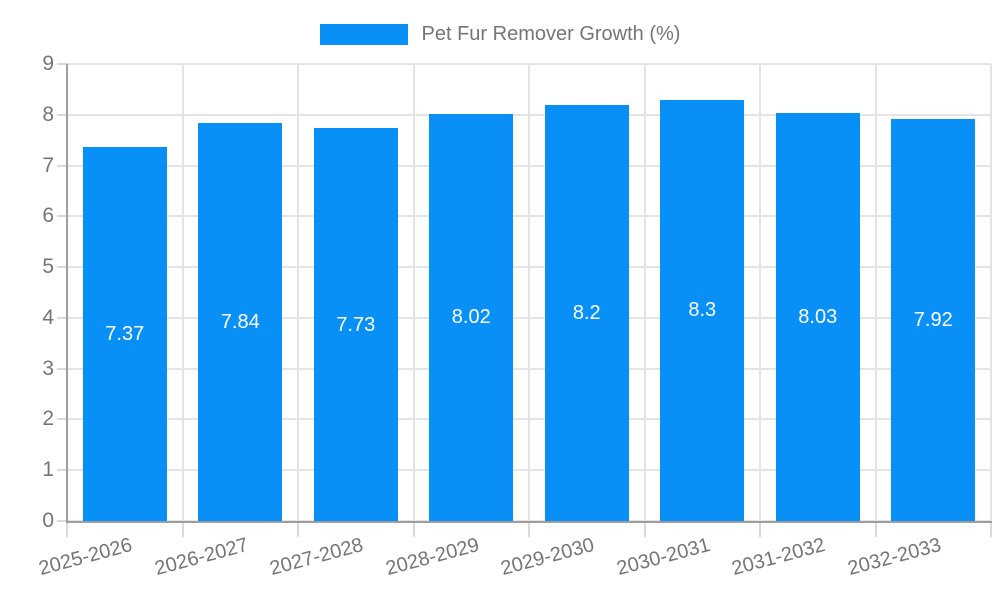 This screenshot has width=1000, height=600. I want to click on x-axis-line, so click(529, 522).